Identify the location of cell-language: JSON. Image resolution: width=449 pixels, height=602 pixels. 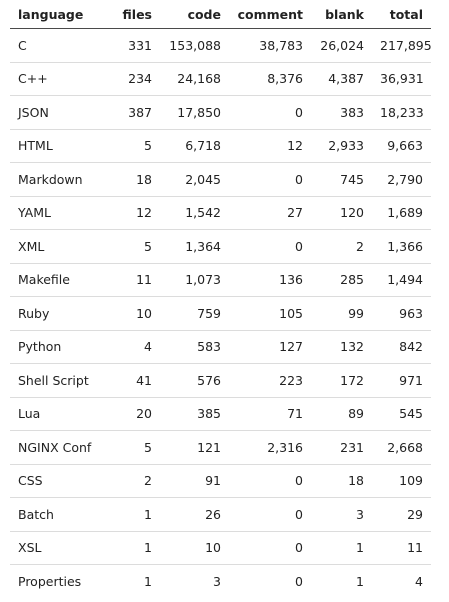
(59, 112).